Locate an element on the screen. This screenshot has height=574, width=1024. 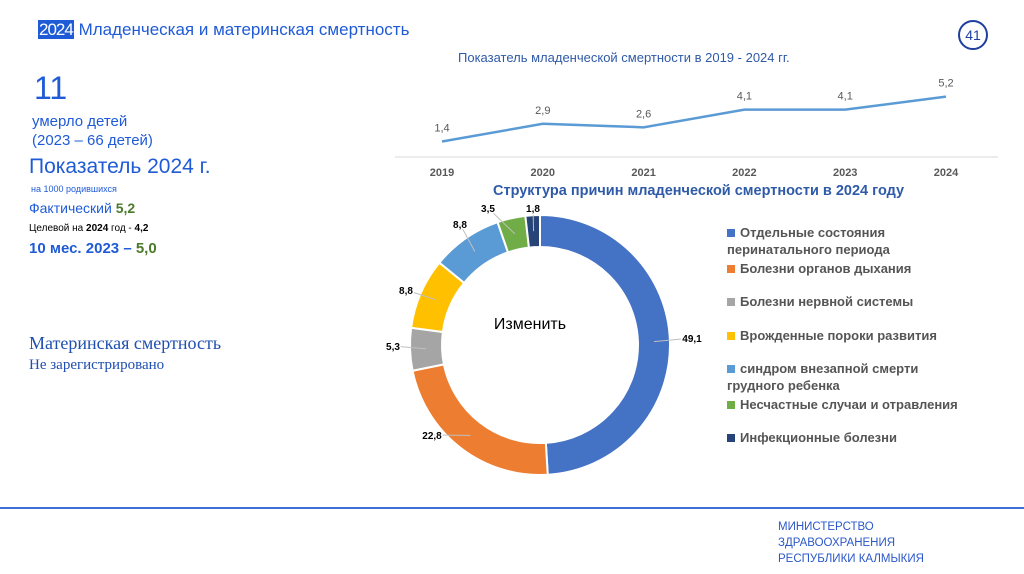
footer-line1: МИНИСТЕРСТВО is located at coordinates (826, 527).